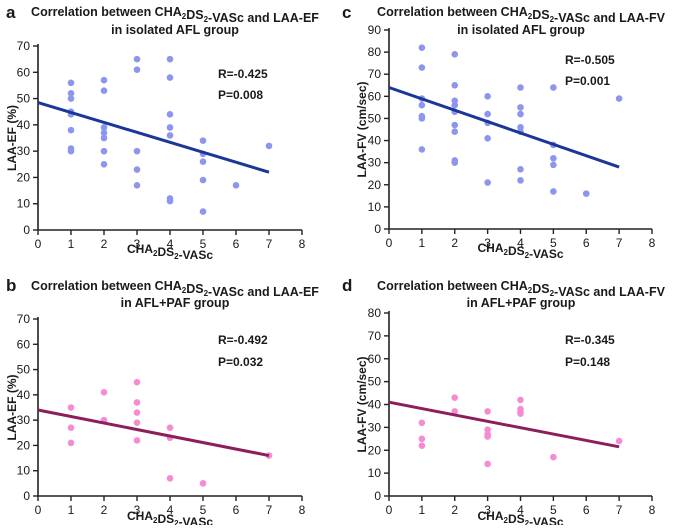 Image resolution: width=685 pixels, height=530 pixels. Describe the element at coordinates (375, 163) in the screenshot. I see `y-tick-label: 30` at that location.